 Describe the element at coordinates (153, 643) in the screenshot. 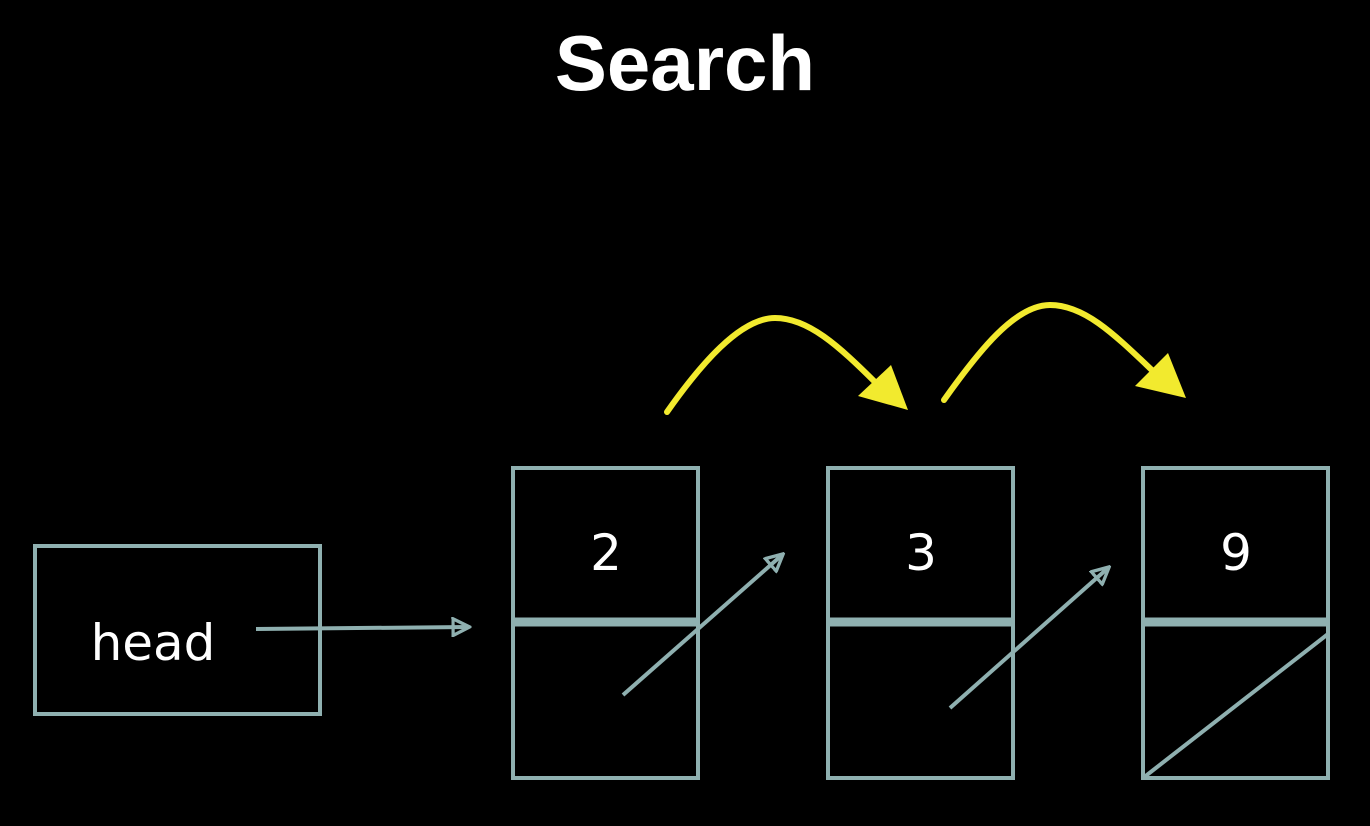

I see `head-label: head` at that location.